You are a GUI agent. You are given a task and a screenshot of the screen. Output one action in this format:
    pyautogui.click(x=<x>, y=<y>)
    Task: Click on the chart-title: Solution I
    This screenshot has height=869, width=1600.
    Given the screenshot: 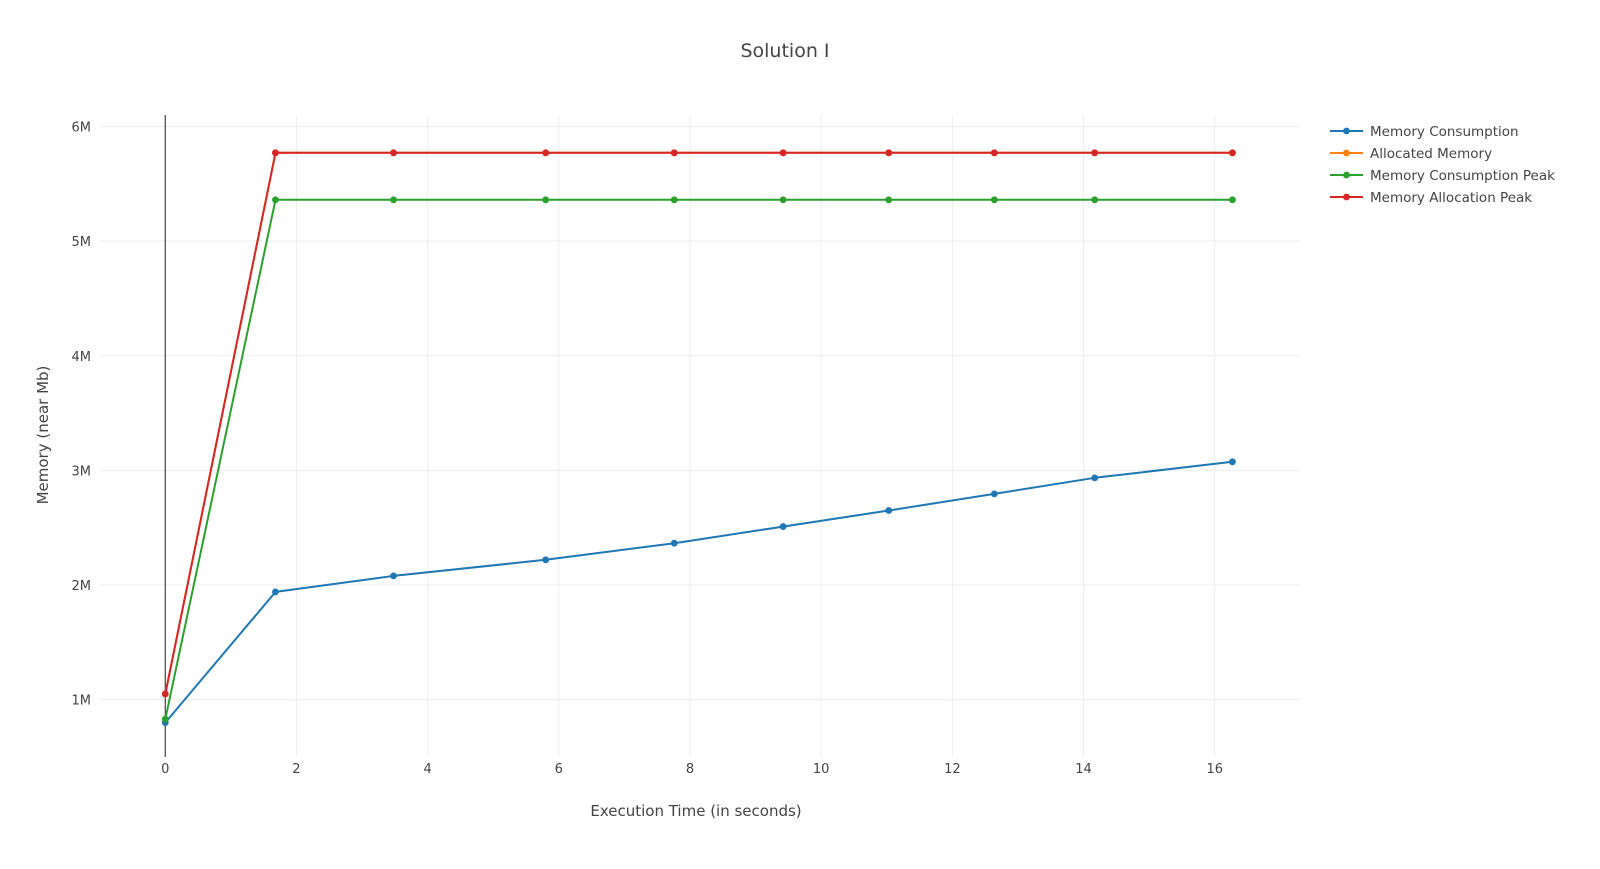 What is the action you would take?
    pyautogui.click(x=784, y=51)
    